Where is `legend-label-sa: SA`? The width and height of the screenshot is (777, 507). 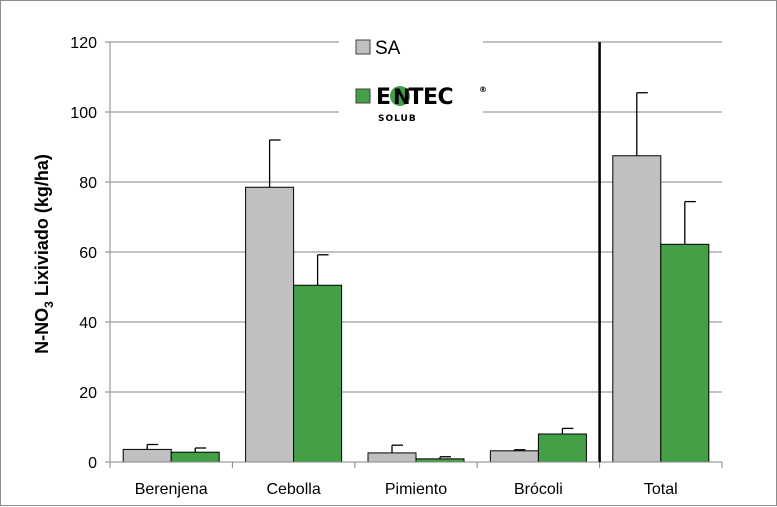
legend-label-sa: SA is located at coordinates (388, 48).